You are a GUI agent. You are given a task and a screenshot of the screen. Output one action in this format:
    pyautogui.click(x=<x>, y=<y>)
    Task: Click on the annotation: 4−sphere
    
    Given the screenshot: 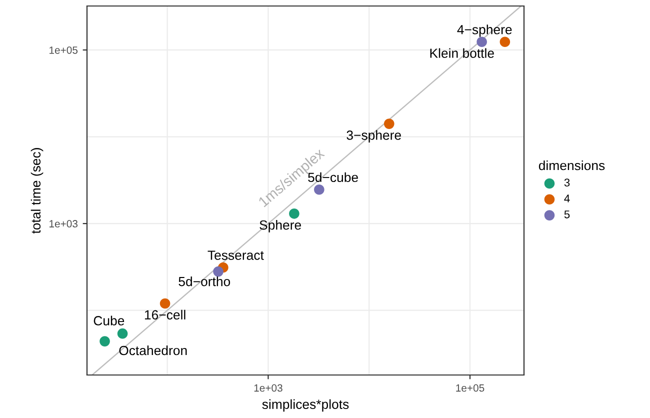 What is the action you would take?
    pyautogui.click(x=484, y=30)
    